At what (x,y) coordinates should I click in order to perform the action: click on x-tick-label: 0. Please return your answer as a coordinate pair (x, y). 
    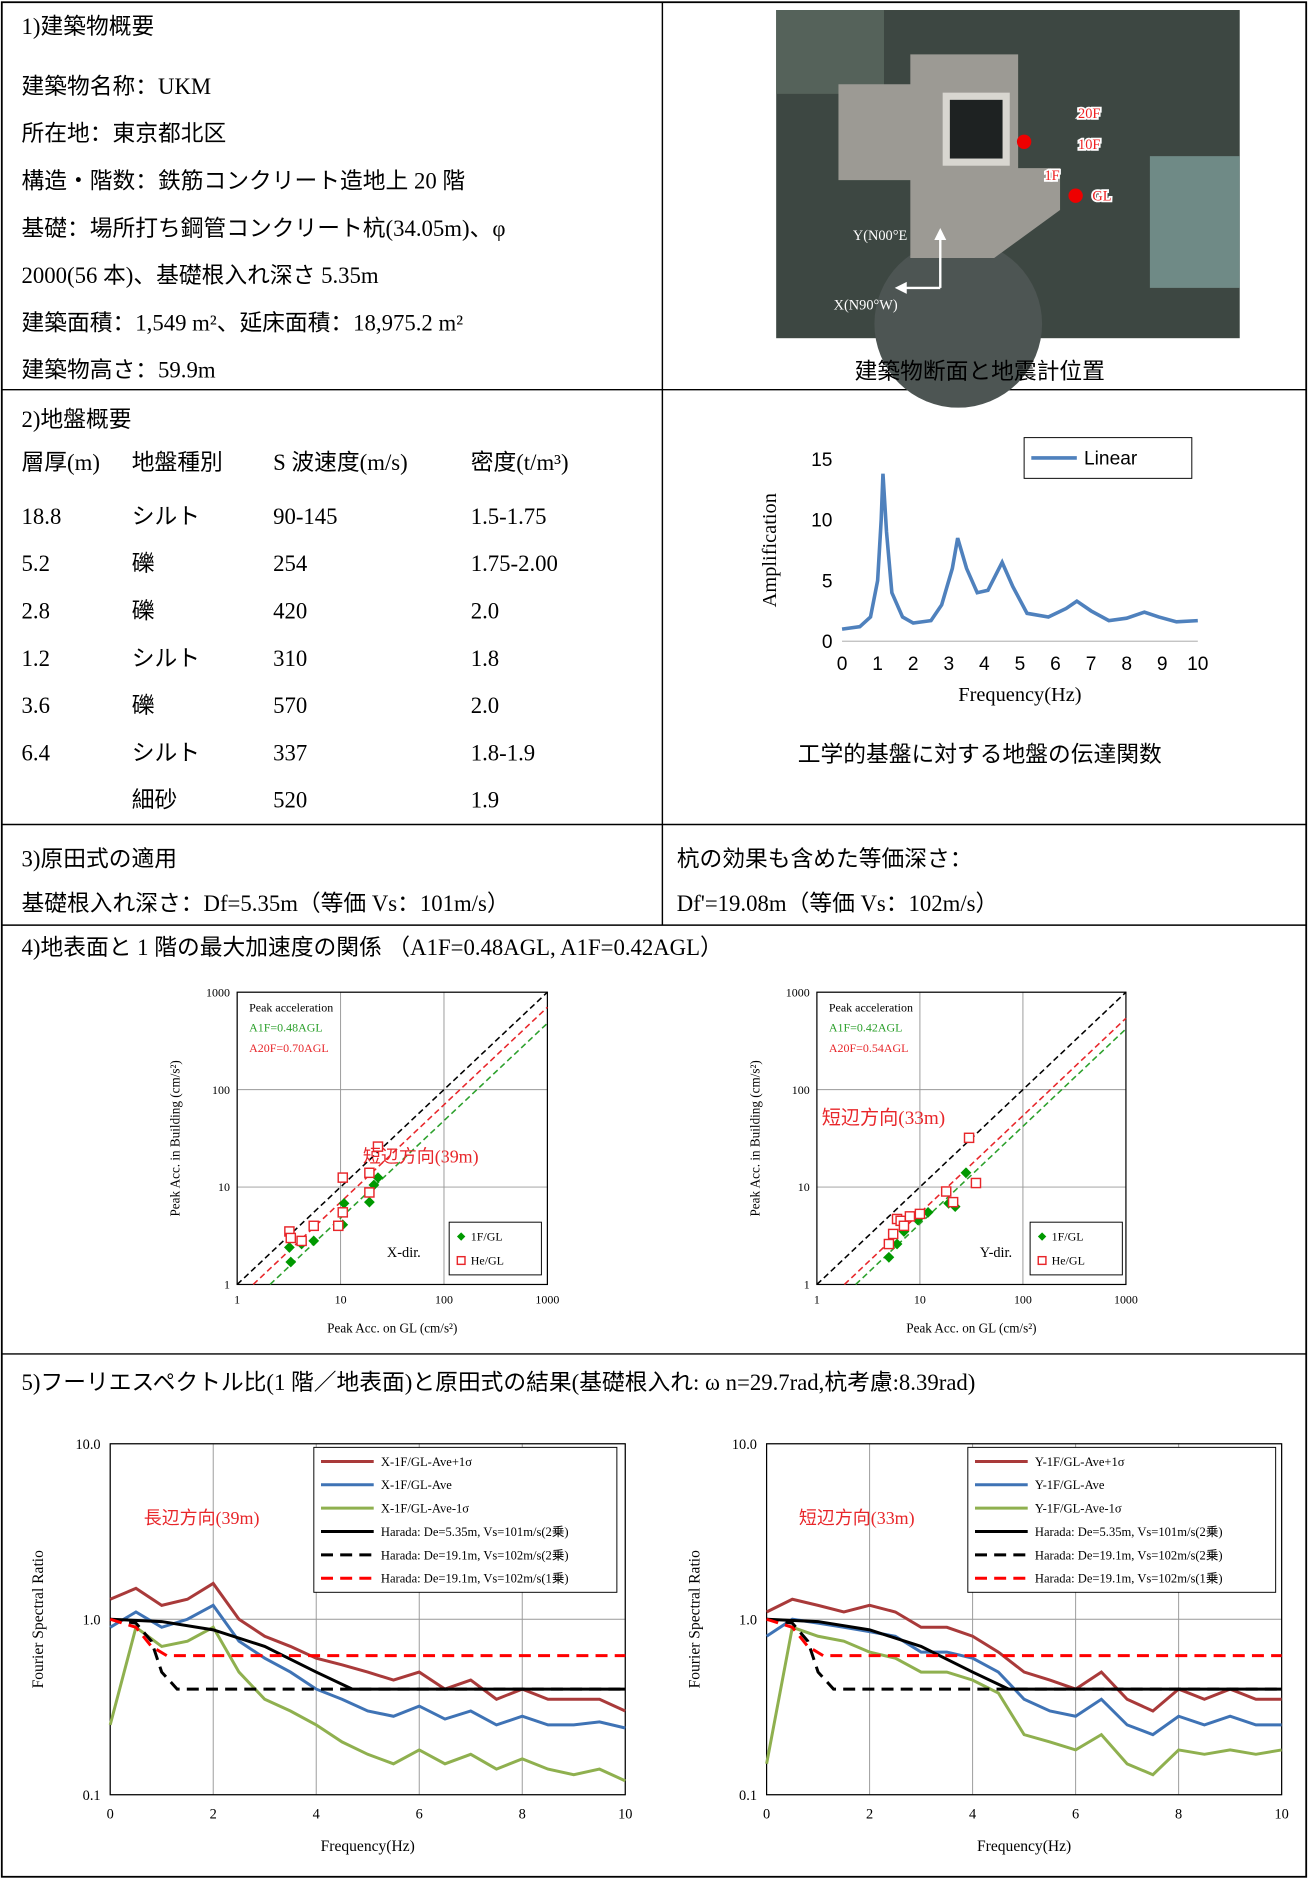
    Looking at the image, I should click on (110, 1815).